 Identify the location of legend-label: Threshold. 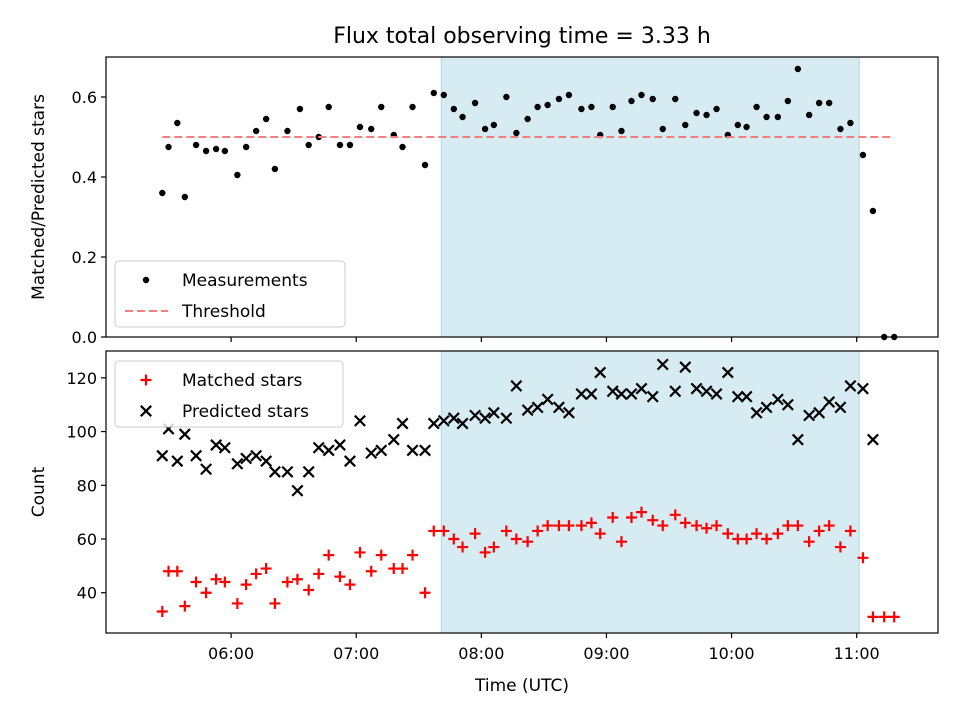
(223, 312).